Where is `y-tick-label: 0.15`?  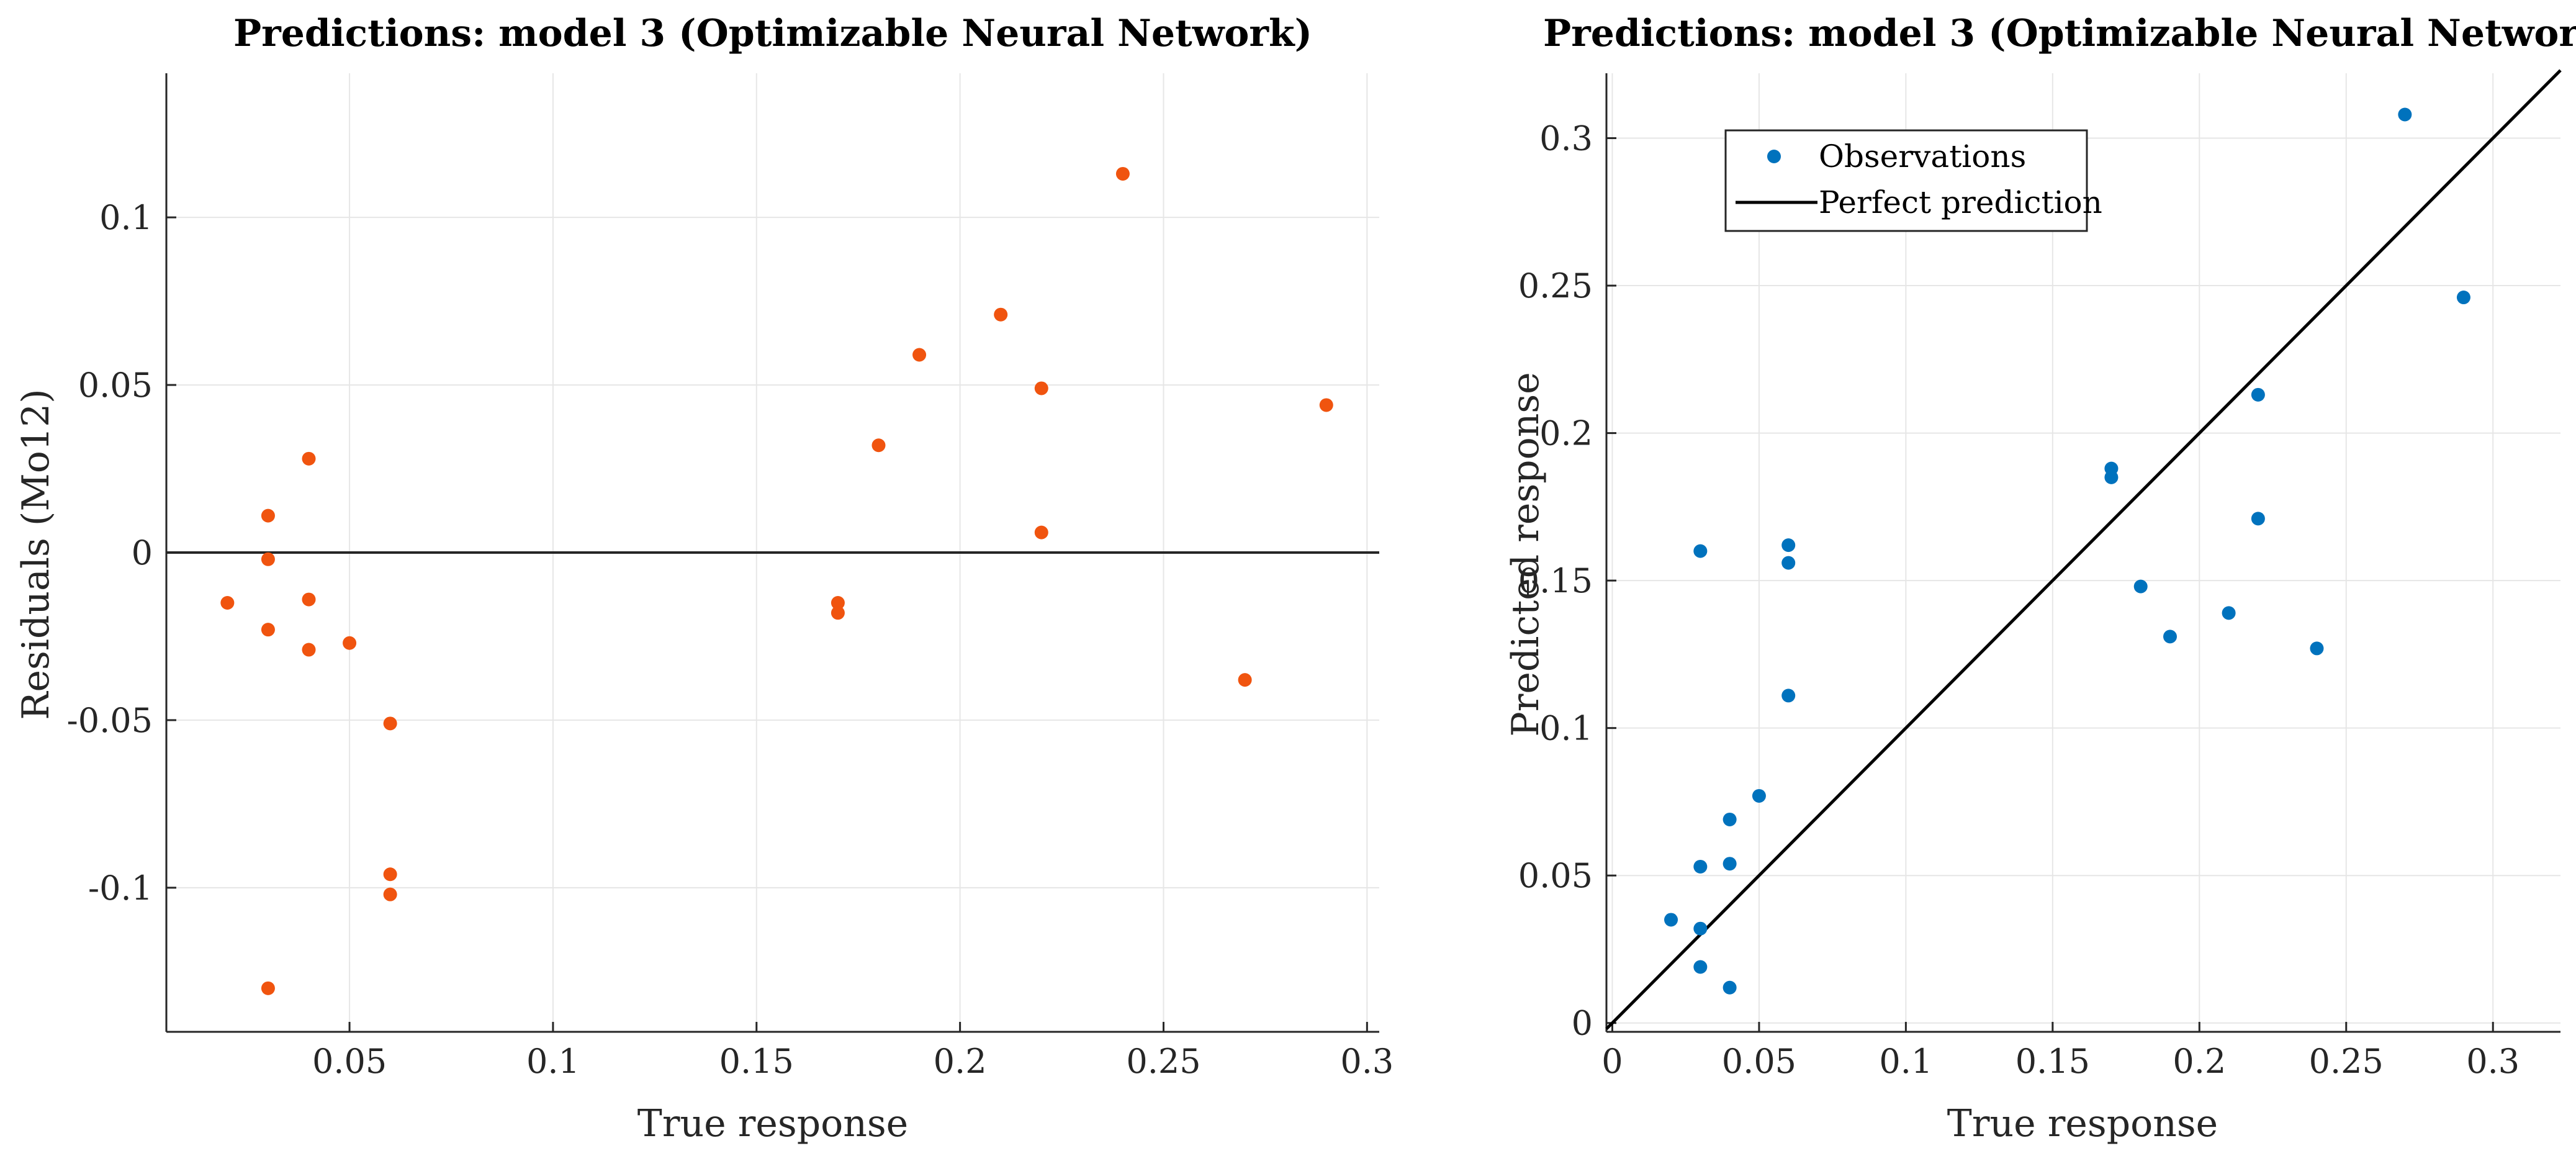 y-tick-label: 0.15 is located at coordinates (1555, 580).